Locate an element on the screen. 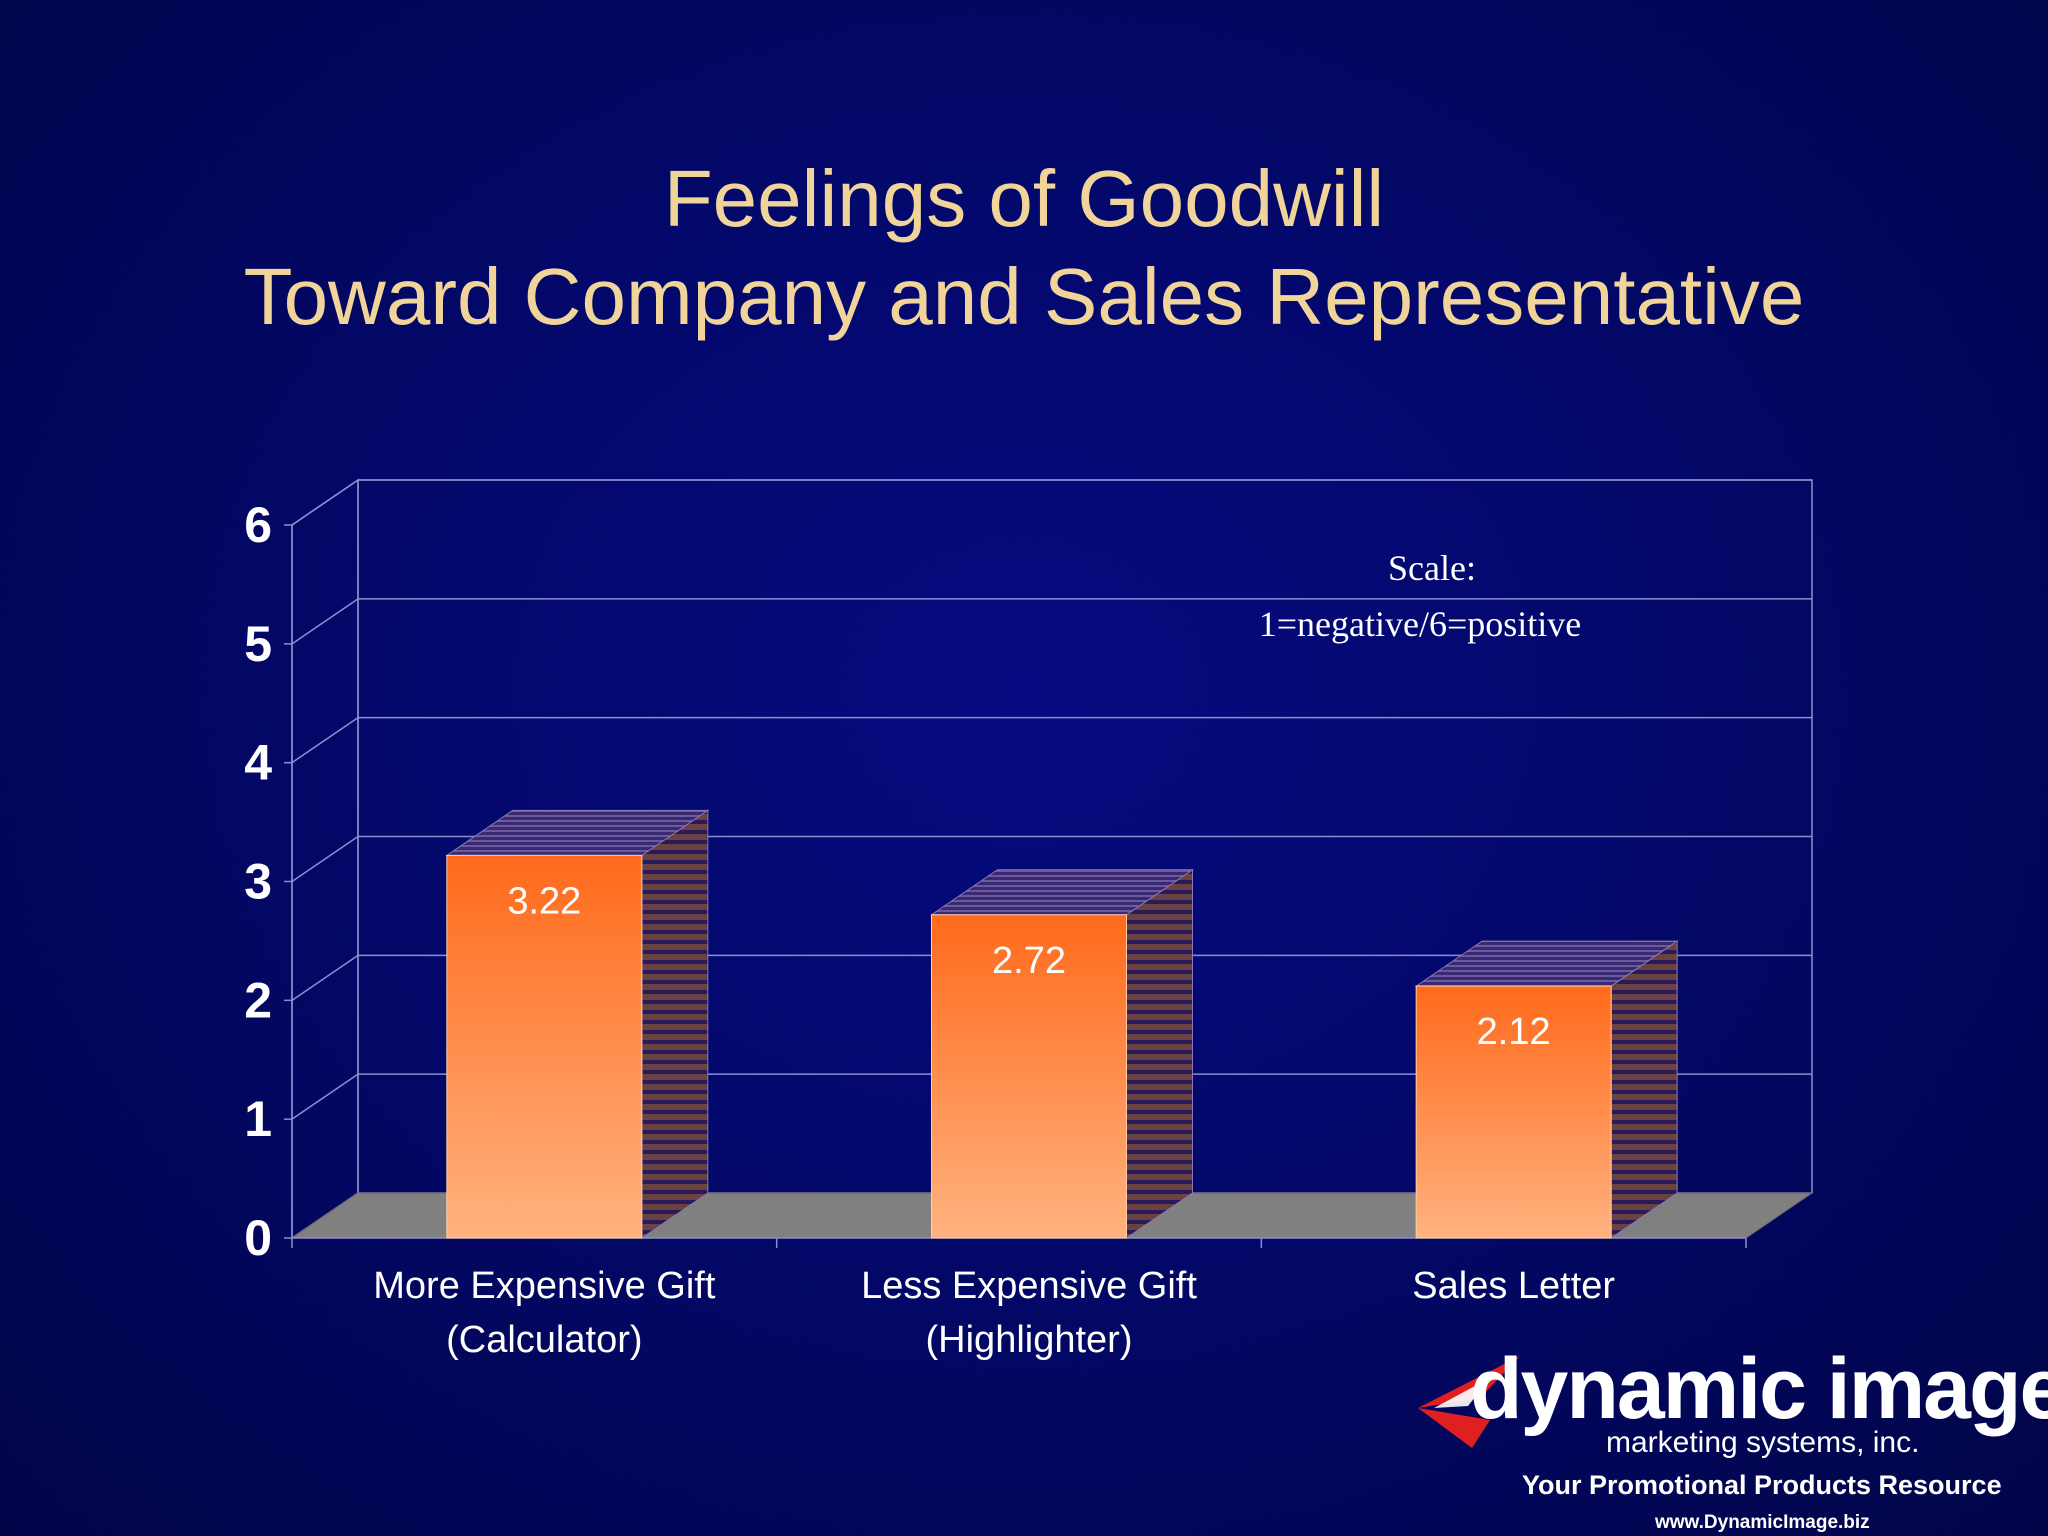 The width and height of the screenshot is (2048, 1536). title-line-2: Toward Company and Sales Representative is located at coordinates (1024, 296).